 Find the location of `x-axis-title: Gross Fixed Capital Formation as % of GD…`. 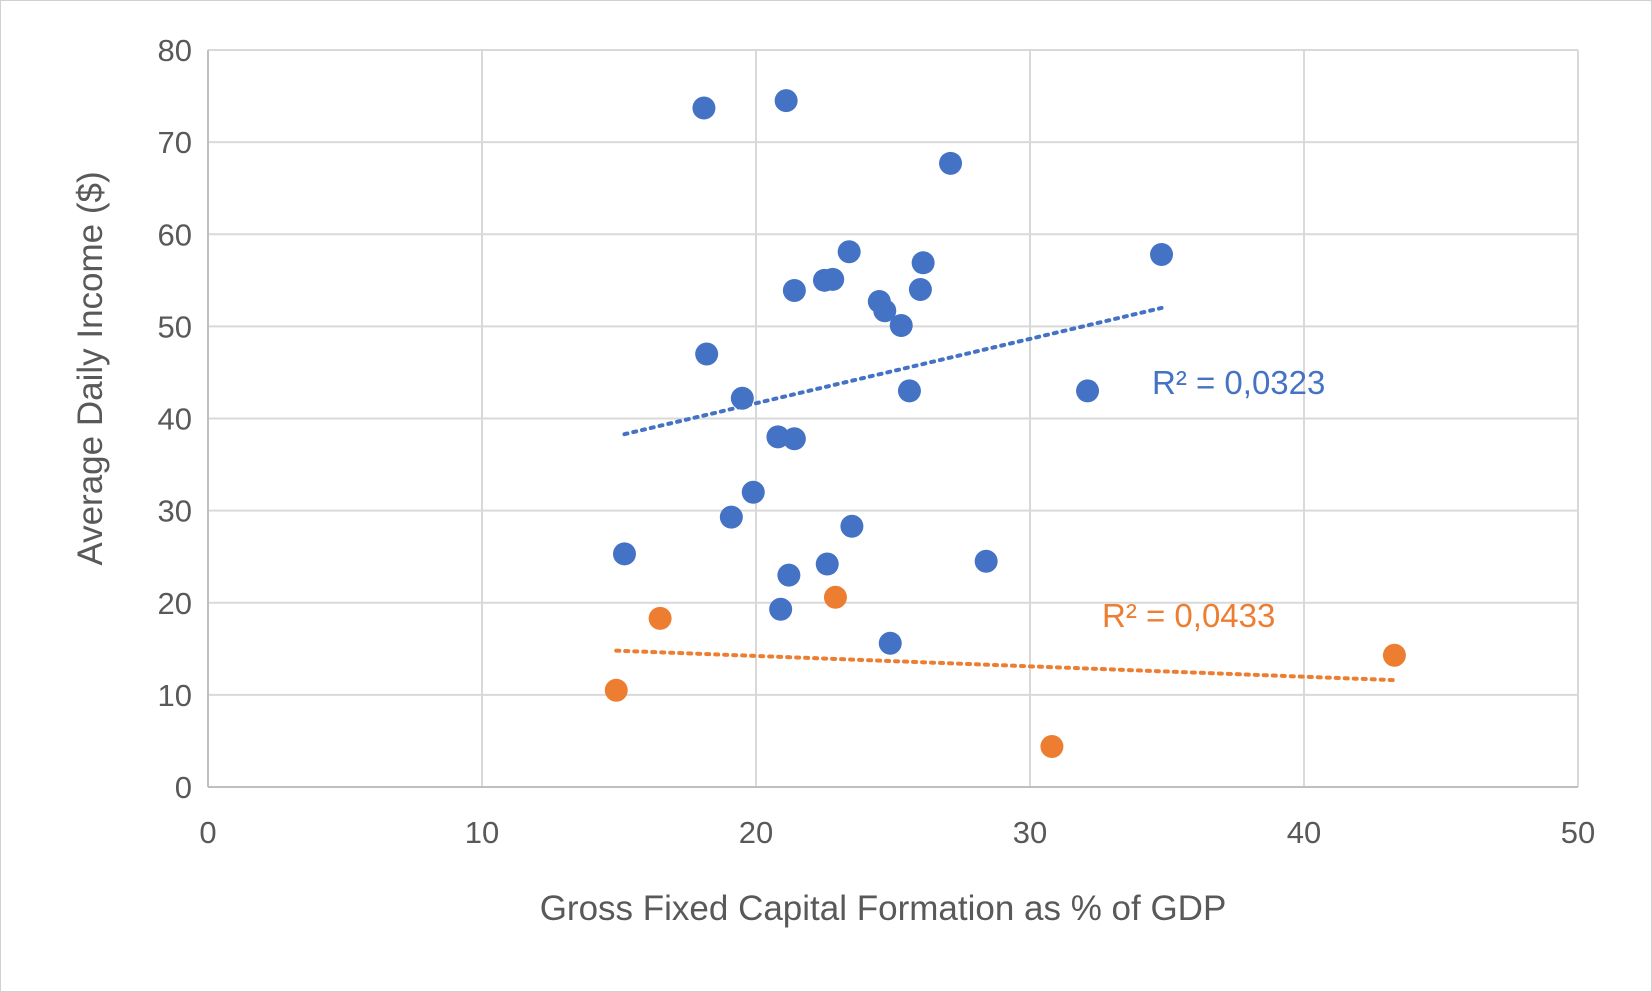

x-axis-title: Gross Fixed Capital Formation as % of GD… is located at coordinates (883, 908).